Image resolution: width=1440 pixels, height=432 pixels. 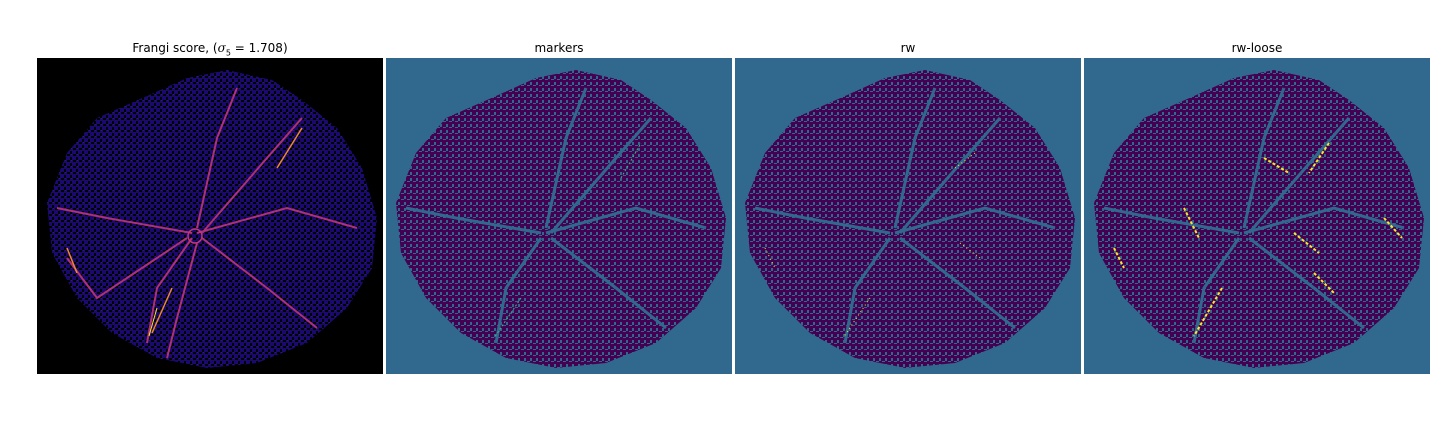 I want to click on frangi-title-sigma: σ, so click(x=221, y=48).